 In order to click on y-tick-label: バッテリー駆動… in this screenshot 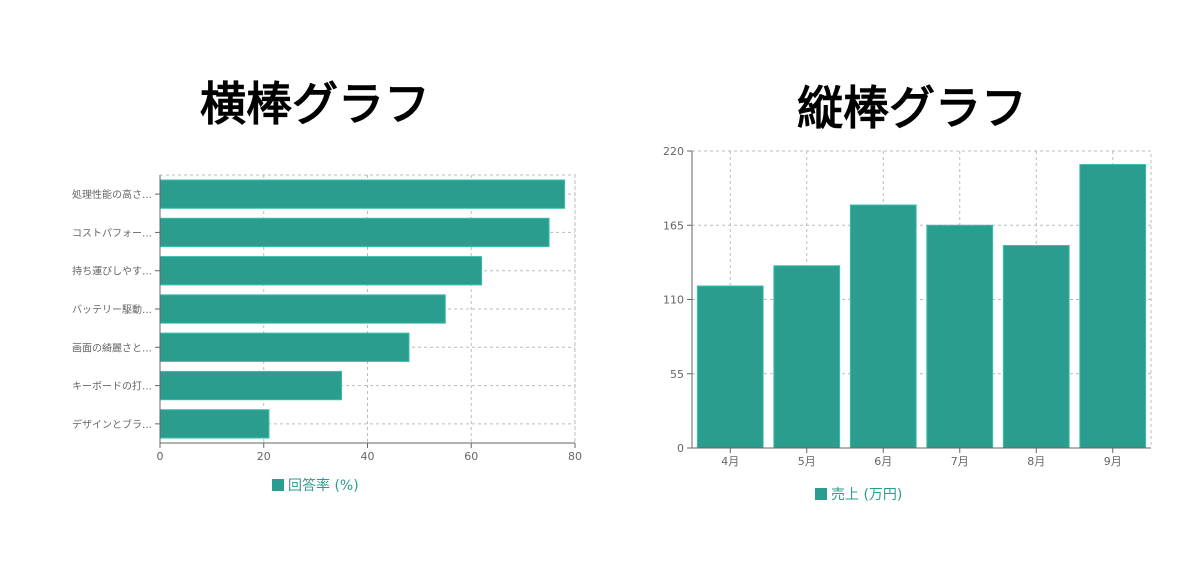, I will do `click(112, 309)`.